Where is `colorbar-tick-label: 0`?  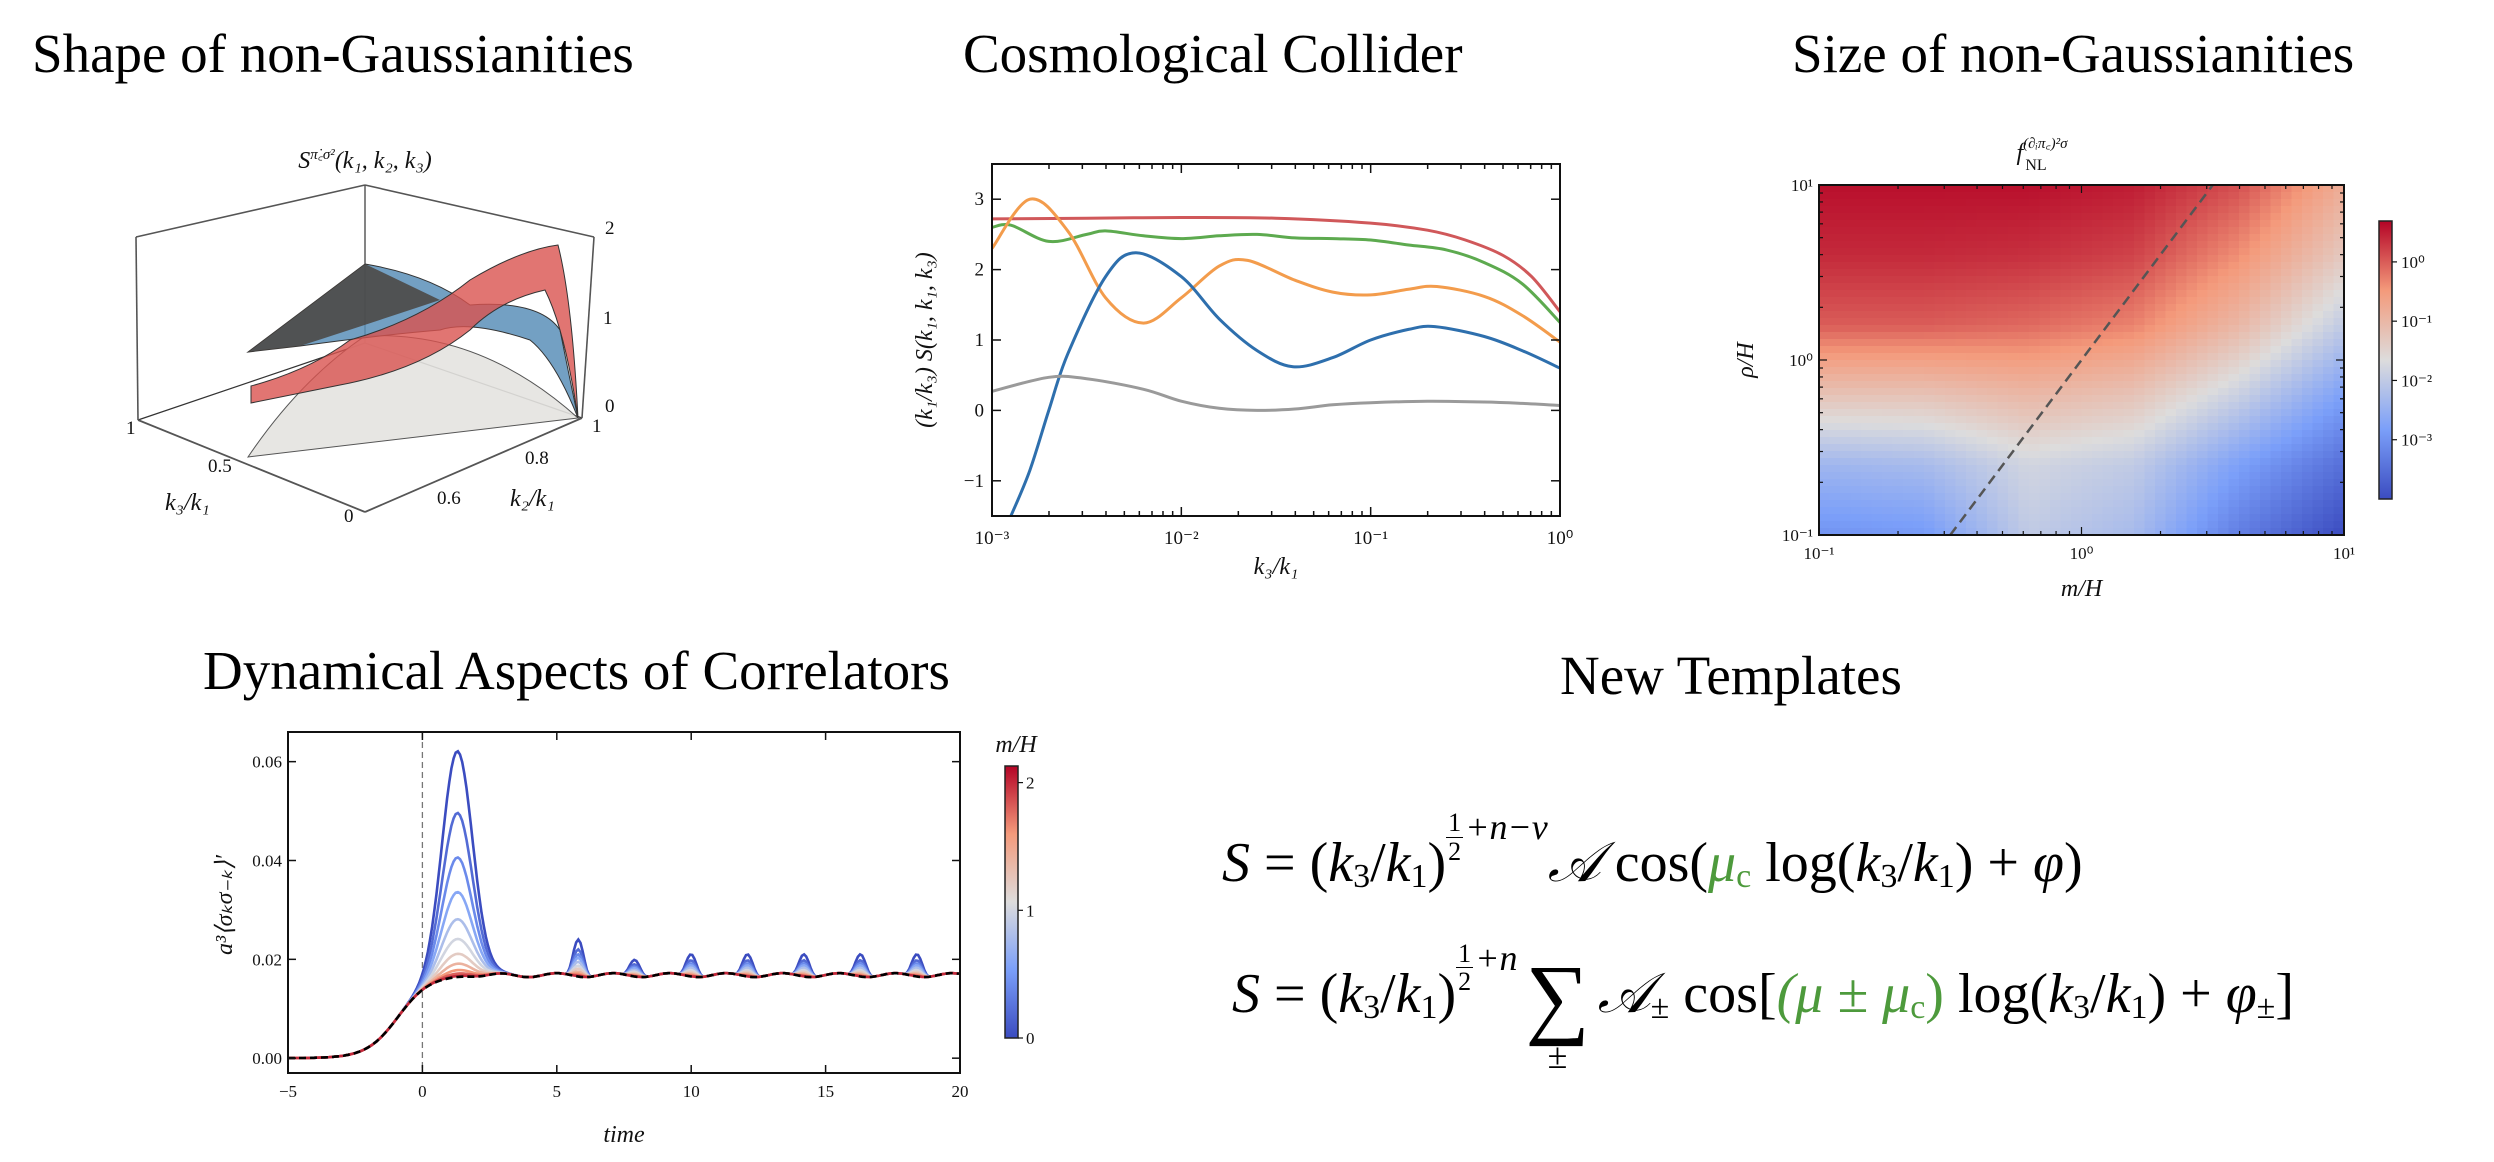
colorbar-tick-label: 0 is located at coordinates (1030, 1038).